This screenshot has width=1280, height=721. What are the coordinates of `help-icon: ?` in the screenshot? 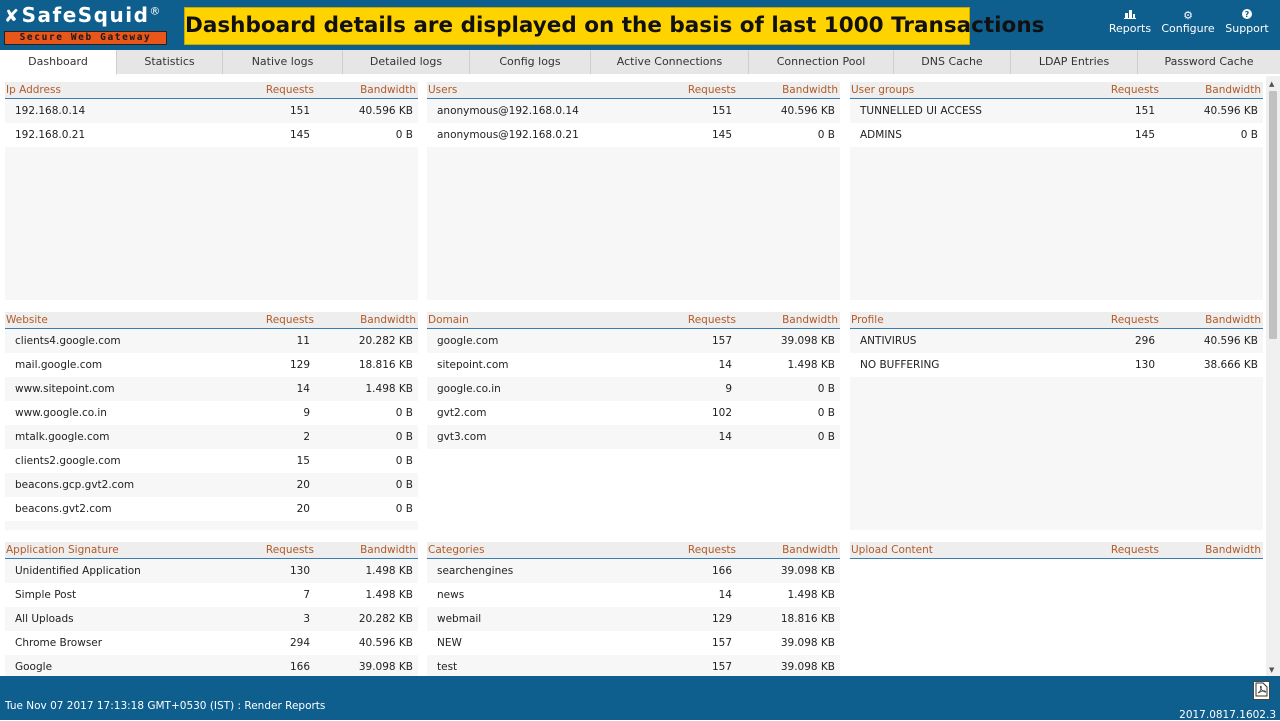 It's located at (1247, 15).